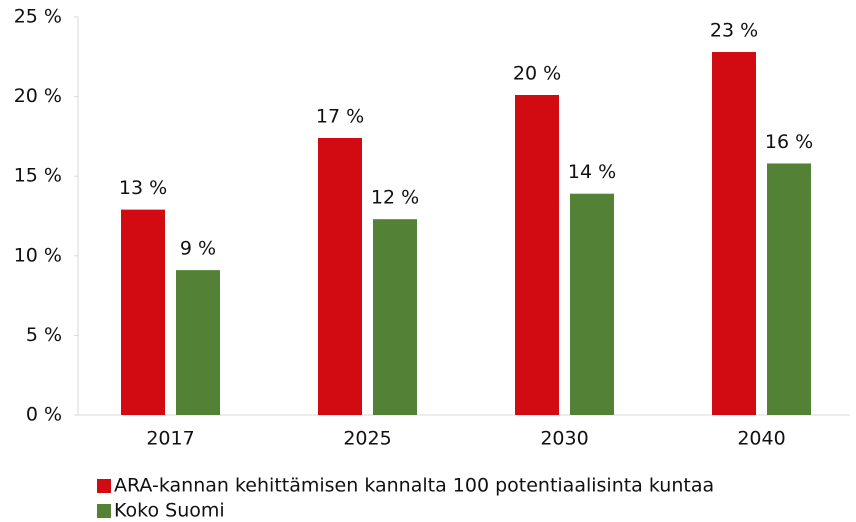  Describe the element at coordinates (143, 188) in the screenshot. I see `data-label: 13 %` at that location.